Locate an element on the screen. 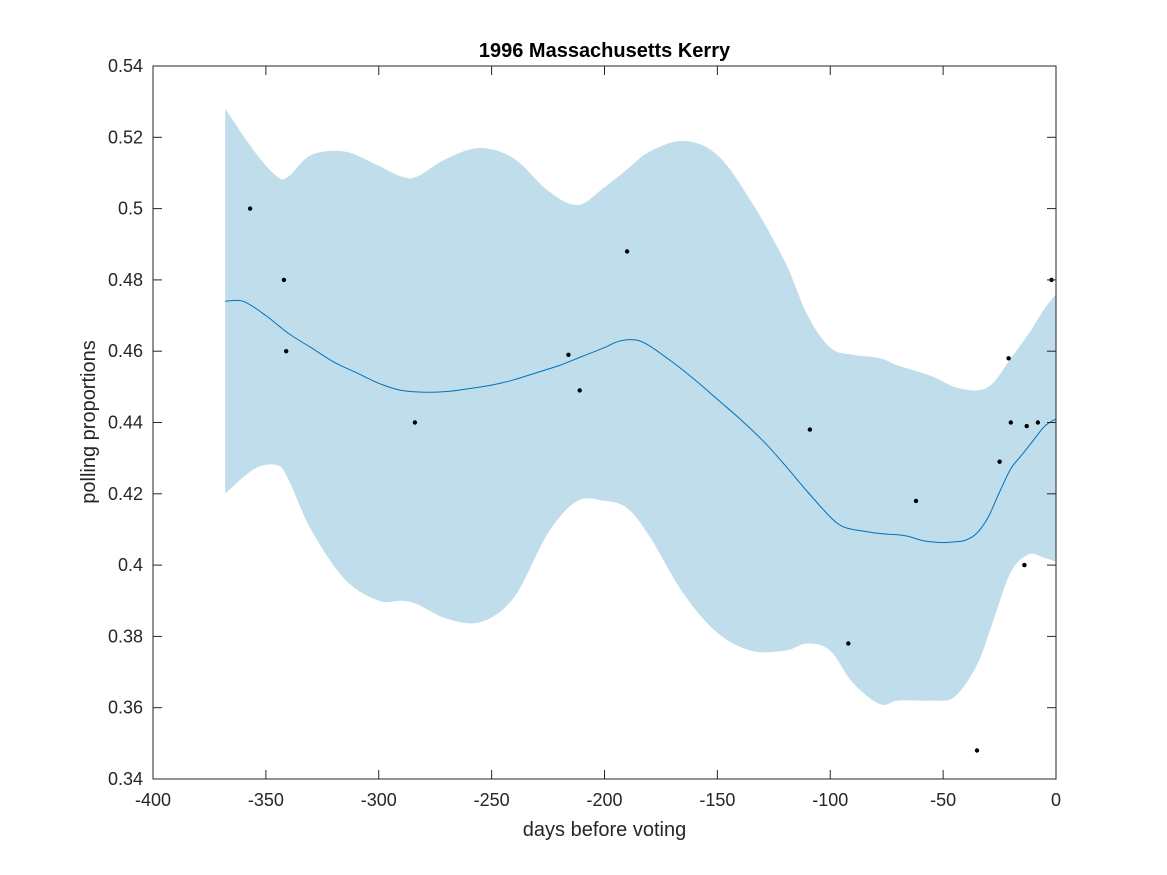 The width and height of the screenshot is (1167, 875). y-tick-label: 0.44 is located at coordinates (125, 423).